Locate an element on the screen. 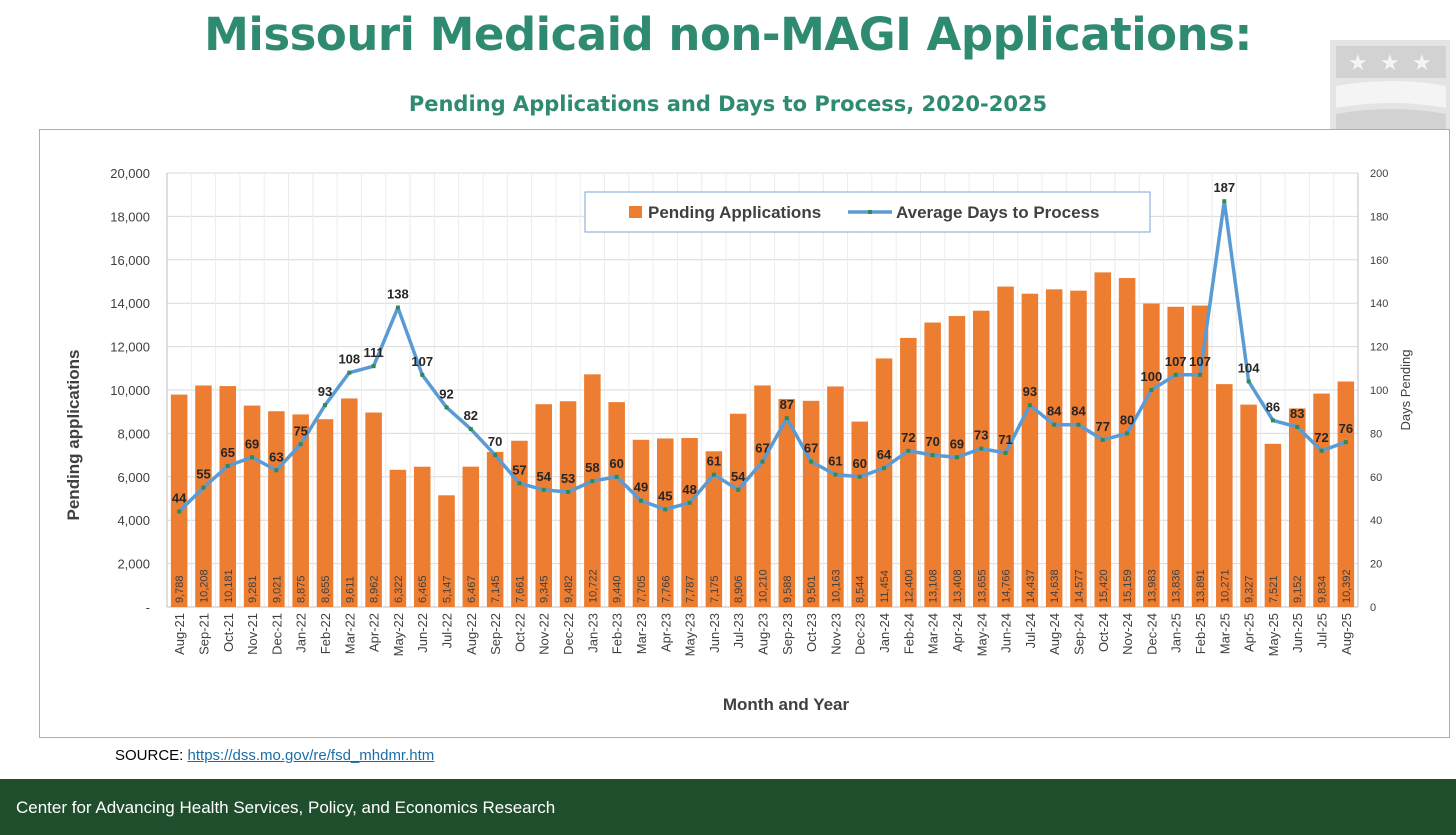  y-tick-label: 16,000 is located at coordinates (130, 260).